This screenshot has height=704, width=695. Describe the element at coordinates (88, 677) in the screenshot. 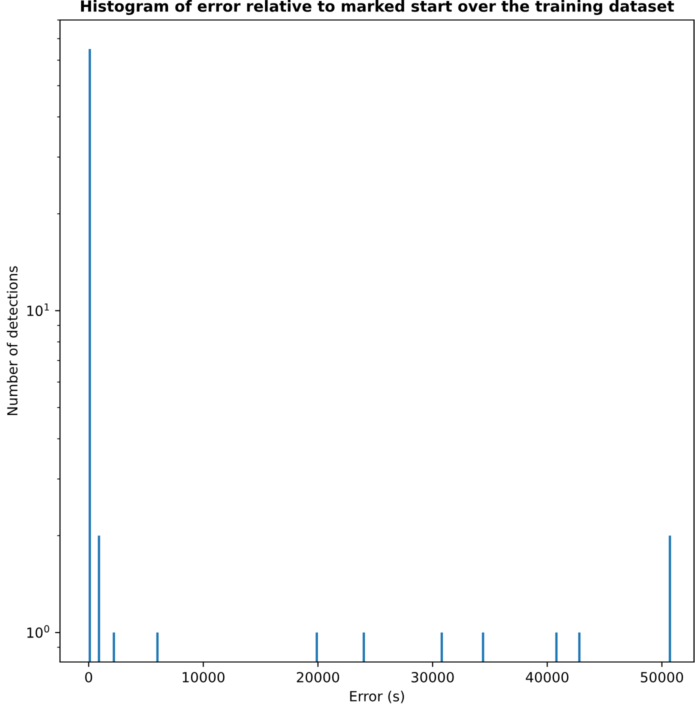

I see `x-tick-label: 0` at that location.